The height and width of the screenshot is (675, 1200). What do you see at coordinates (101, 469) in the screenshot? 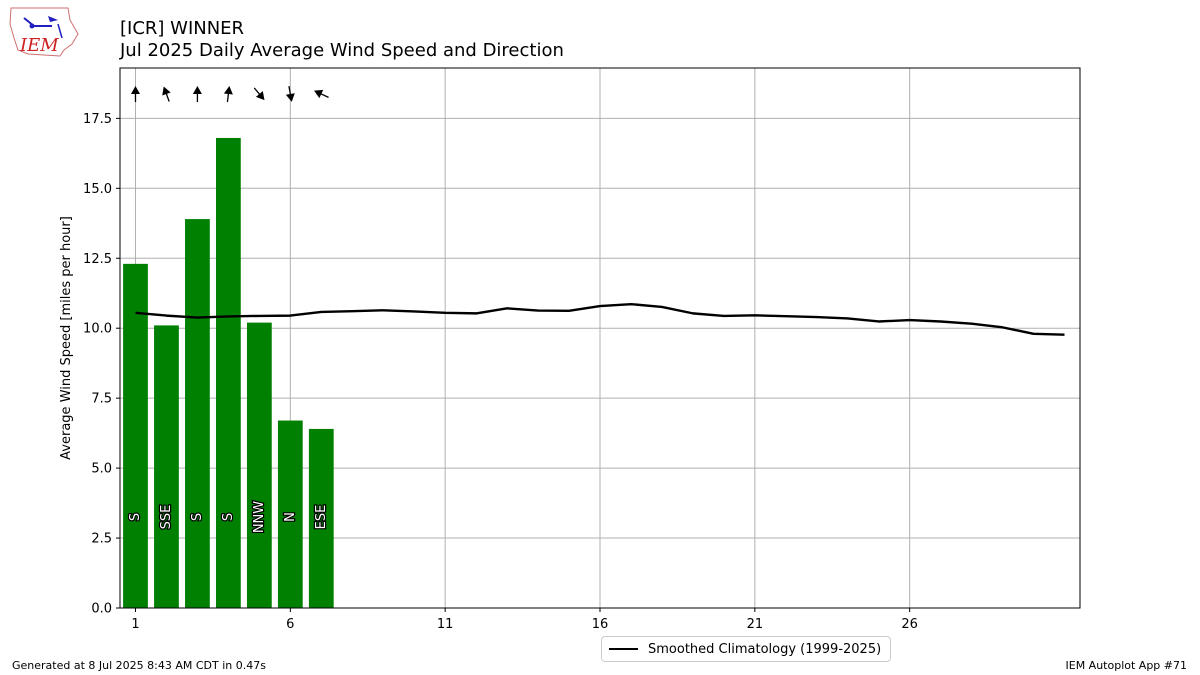
I see `y-tick-label: 5.0` at bounding box center [101, 469].